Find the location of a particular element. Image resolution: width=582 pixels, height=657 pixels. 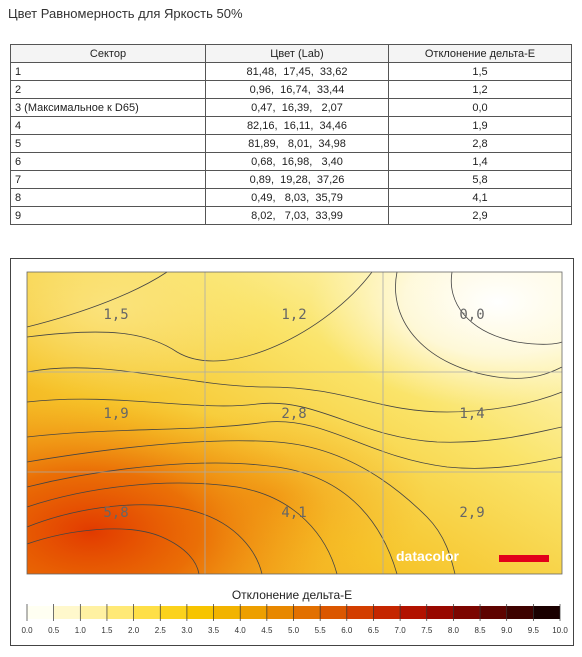

table-cell: 4 is located at coordinates (108, 125).